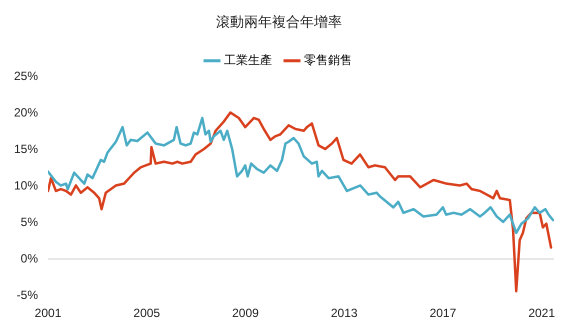  What do you see at coordinates (146, 313) in the screenshot?
I see `x-tick-label: 2005` at bounding box center [146, 313].